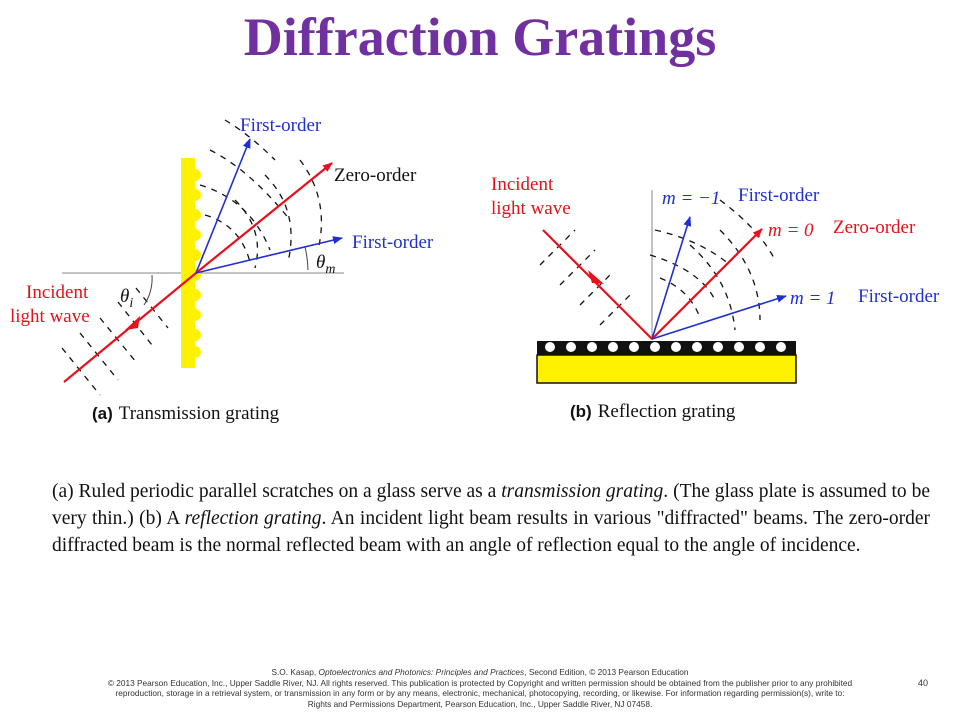 This screenshot has height=720, width=960. I want to click on theta-i-arc, so click(148, 290).